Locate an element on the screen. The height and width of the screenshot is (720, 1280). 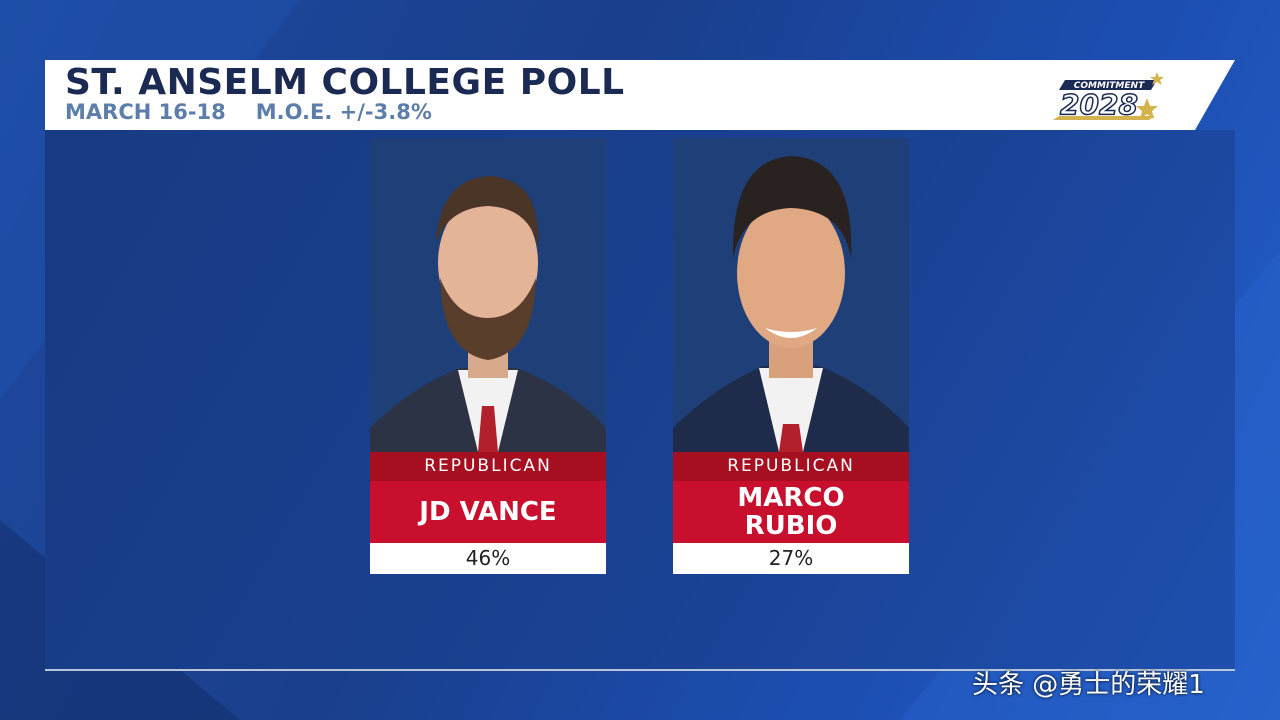
candidate-name: MARCO RUBIO is located at coordinates (791, 512).